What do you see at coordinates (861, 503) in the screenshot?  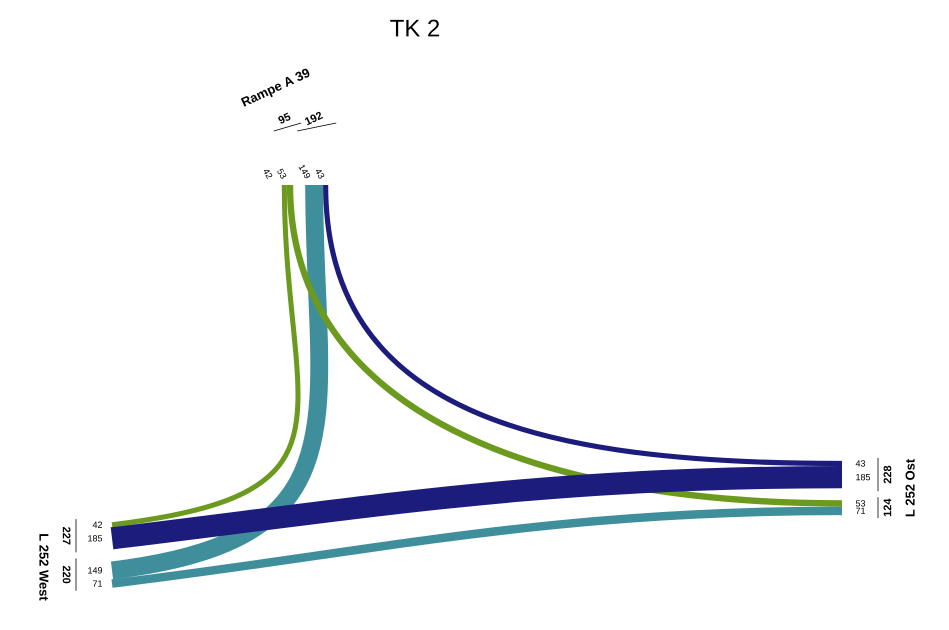 I see `data-label: 53` at bounding box center [861, 503].